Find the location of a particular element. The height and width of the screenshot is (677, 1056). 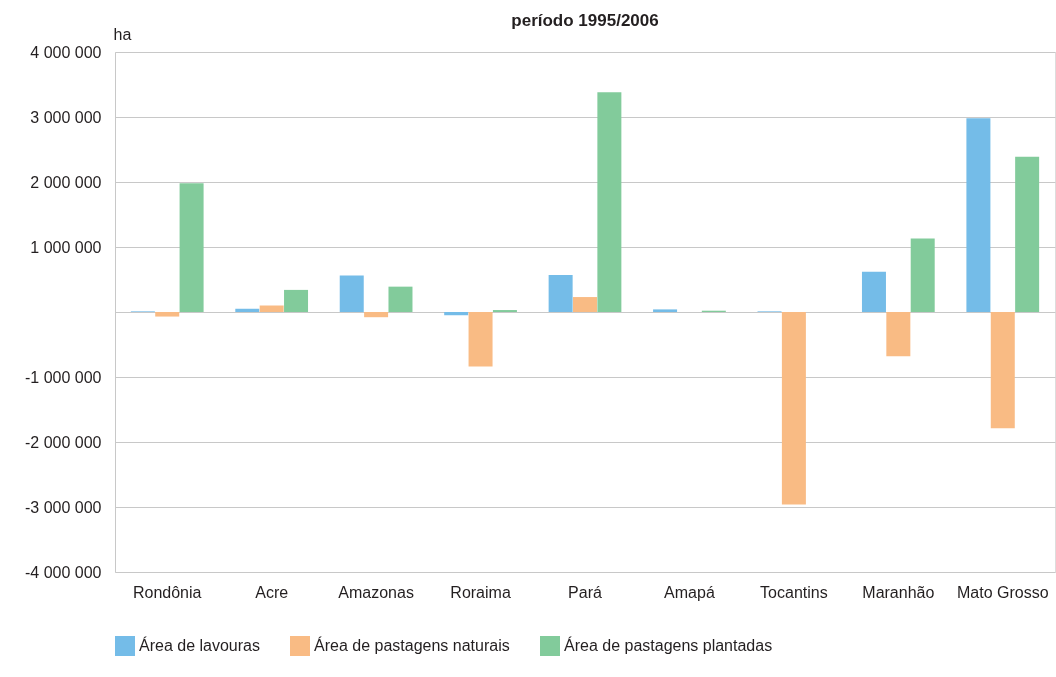

x-tick-label: Rondônia is located at coordinates (167, 592).